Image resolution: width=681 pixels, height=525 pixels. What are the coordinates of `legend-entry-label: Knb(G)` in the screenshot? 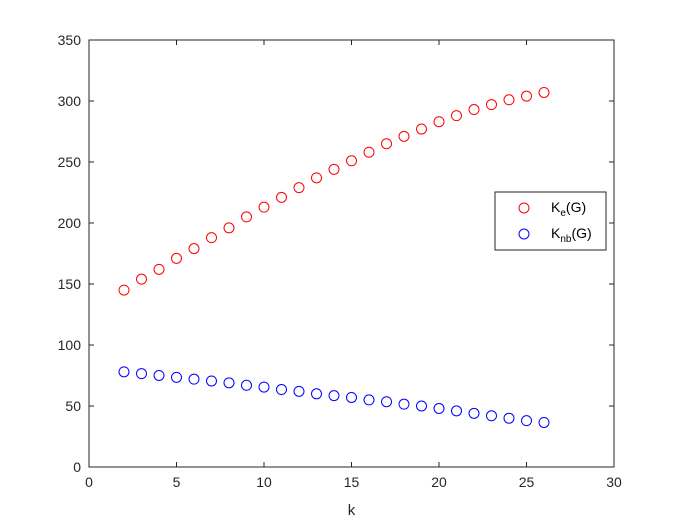 It's located at (571, 235).